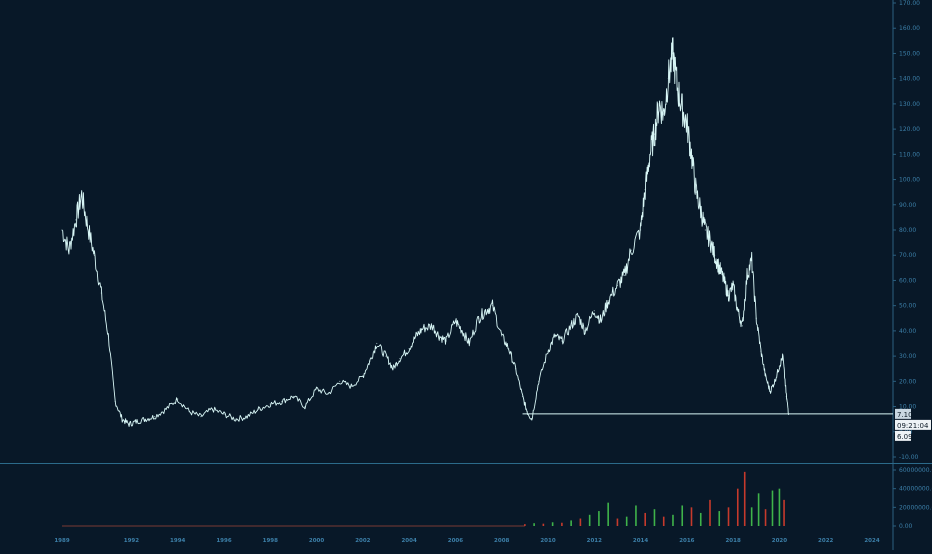 This screenshot has height=554, width=932. Describe the element at coordinates (177, 541) in the screenshot. I see `x-tick-label: 1994` at that location.